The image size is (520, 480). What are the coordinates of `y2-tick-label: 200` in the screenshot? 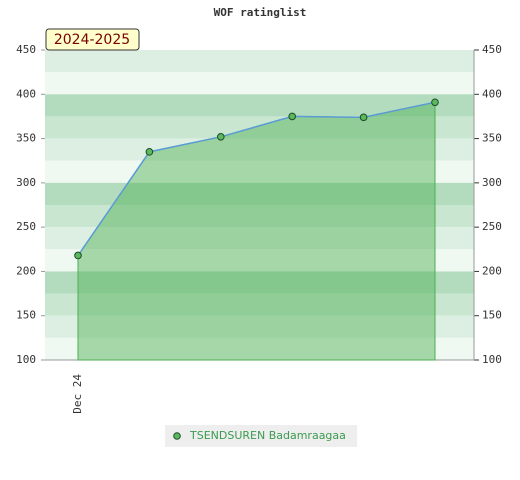 It's located at (492, 270).